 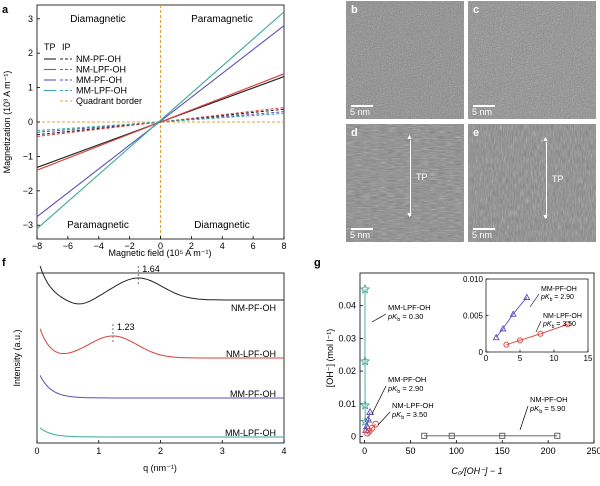 I want to click on series-tp-line-nm-lpf-oh, so click(x=160, y=122).